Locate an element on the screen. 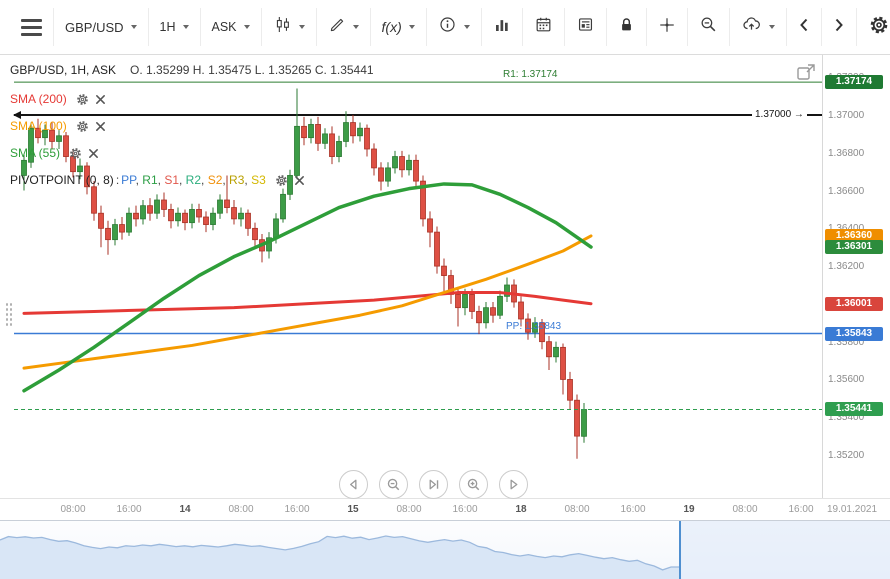 Image resolution: width=890 pixels, height=579 pixels. pivot-part-r2: R2 is located at coordinates (193, 180).